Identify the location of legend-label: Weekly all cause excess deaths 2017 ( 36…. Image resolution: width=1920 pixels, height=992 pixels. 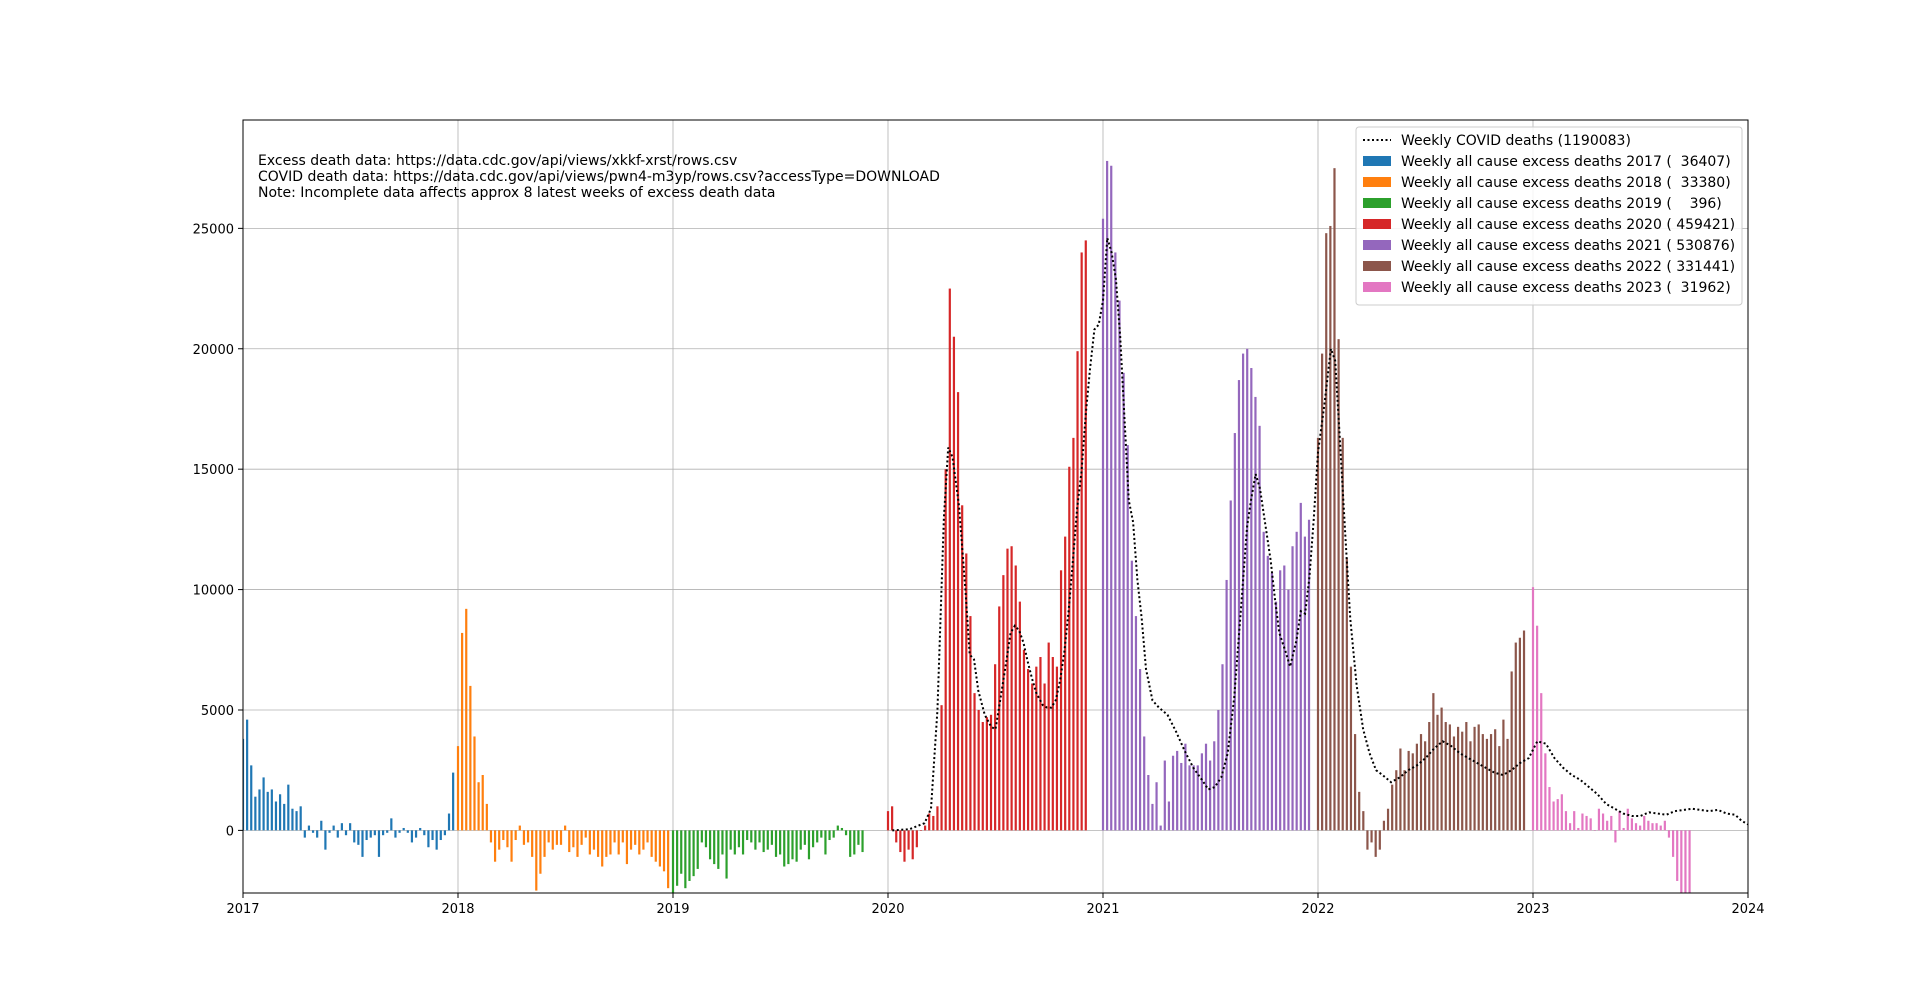
(1566, 162).